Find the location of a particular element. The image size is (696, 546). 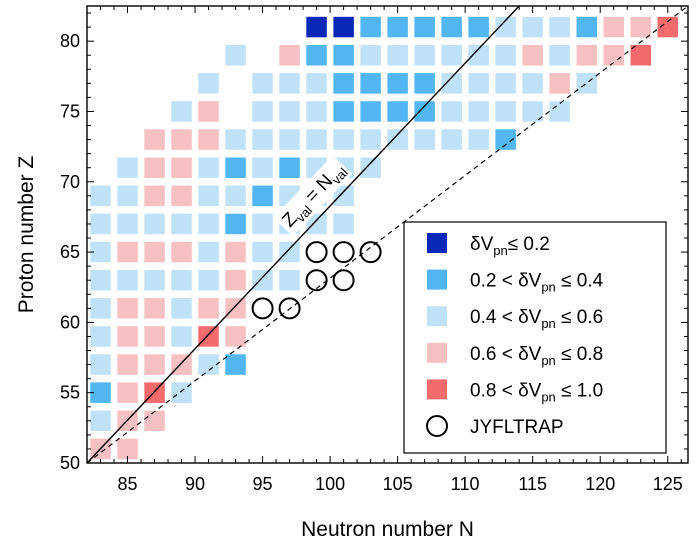

z-equals-n-label: Zval = Nval is located at coordinates (314, 196).